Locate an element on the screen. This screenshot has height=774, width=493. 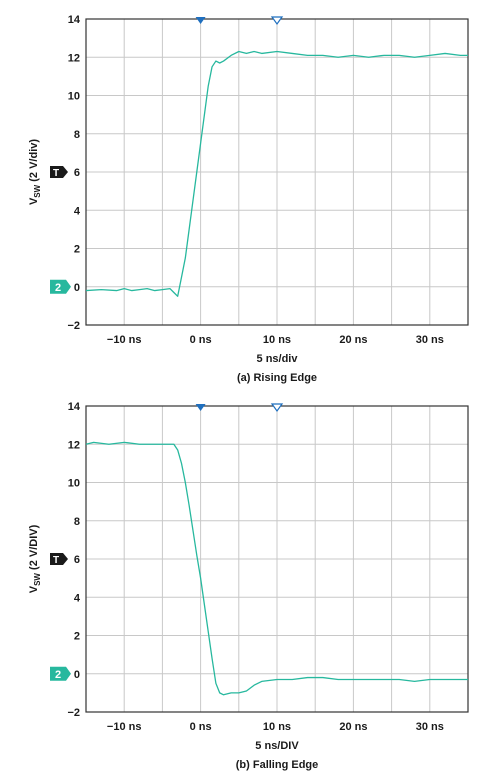
y-axis-label: VSW (2 V/DIV) is located at coordinates (35, 558).